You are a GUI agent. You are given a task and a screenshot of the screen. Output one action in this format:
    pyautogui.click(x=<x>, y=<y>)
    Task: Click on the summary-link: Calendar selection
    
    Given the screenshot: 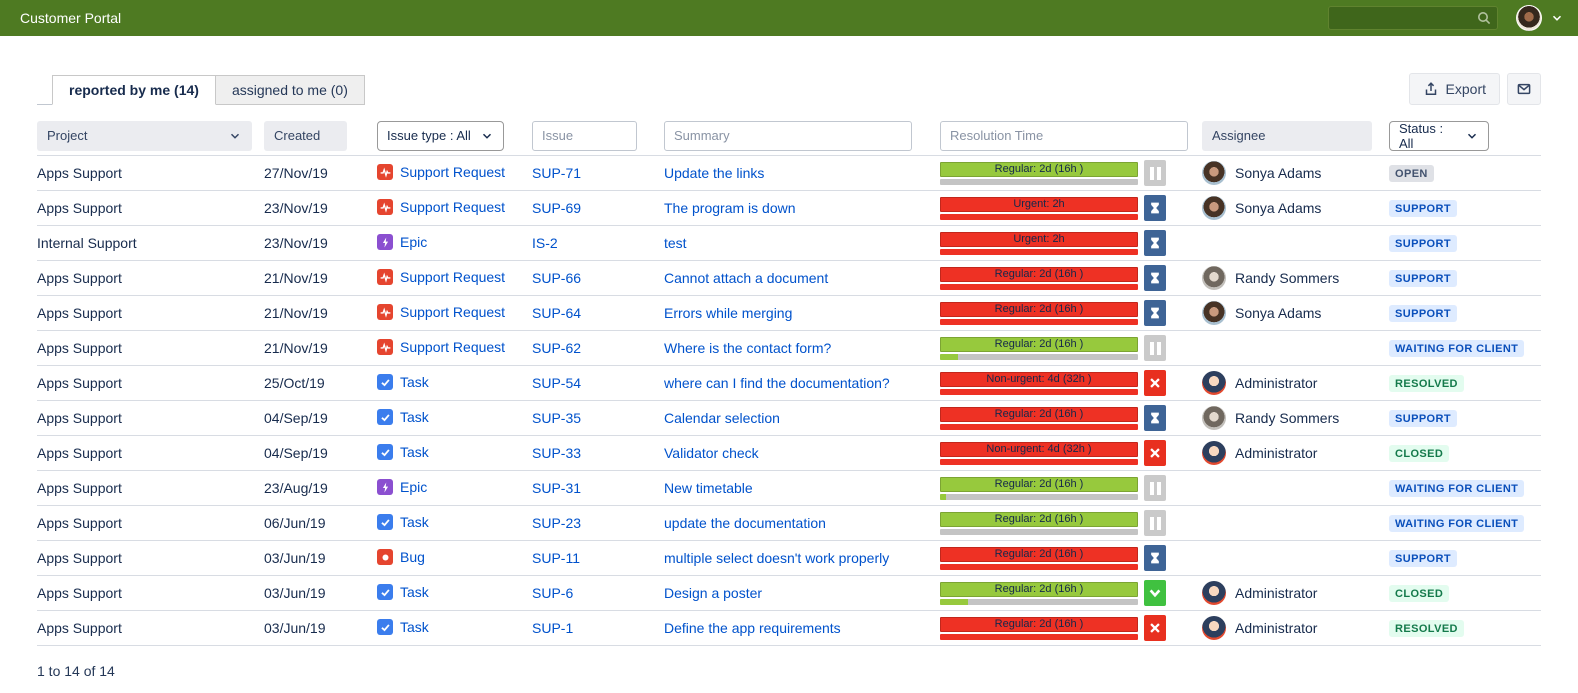 What is the action you would take?
    pyautogui.click(x=722, y=418)
    